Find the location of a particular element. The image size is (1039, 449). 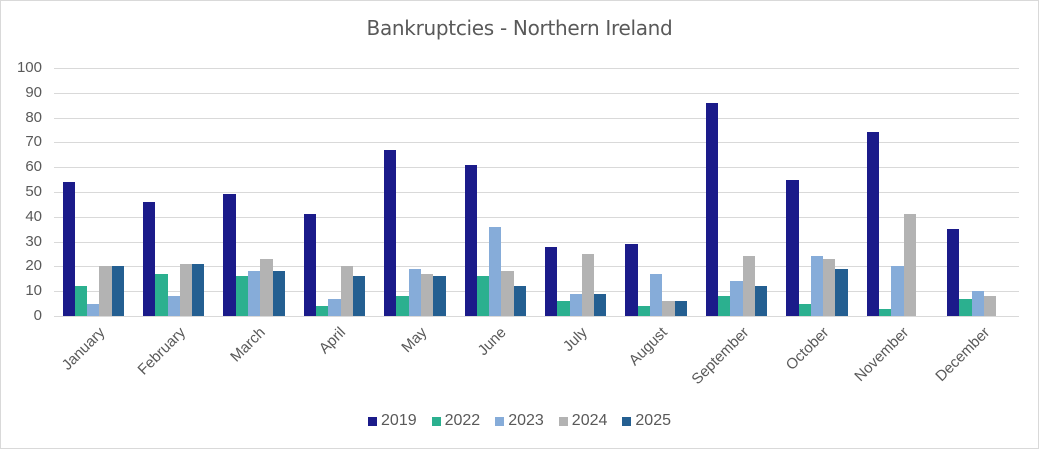

bar-2024-november is located at coordinates (909, 265).